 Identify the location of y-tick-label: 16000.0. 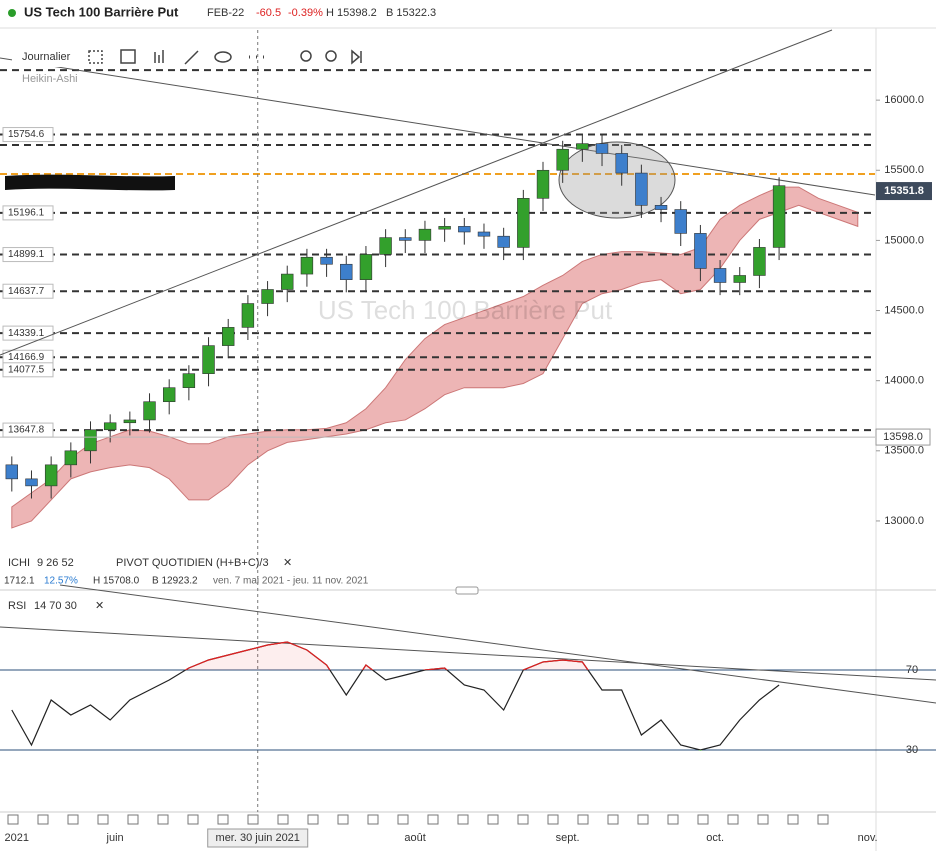
(904, 100).